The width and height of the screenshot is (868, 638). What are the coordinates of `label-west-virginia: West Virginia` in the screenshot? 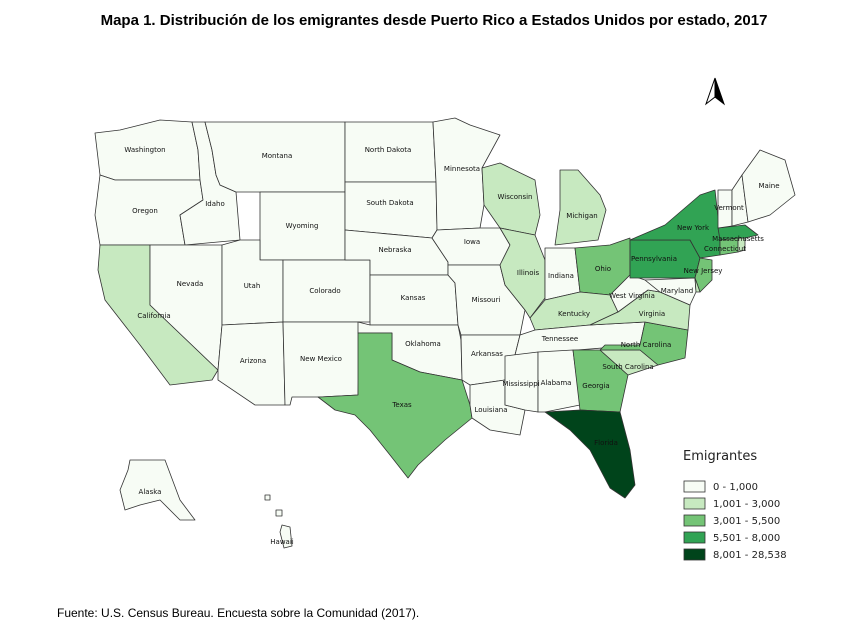 It's located at (632, 296).